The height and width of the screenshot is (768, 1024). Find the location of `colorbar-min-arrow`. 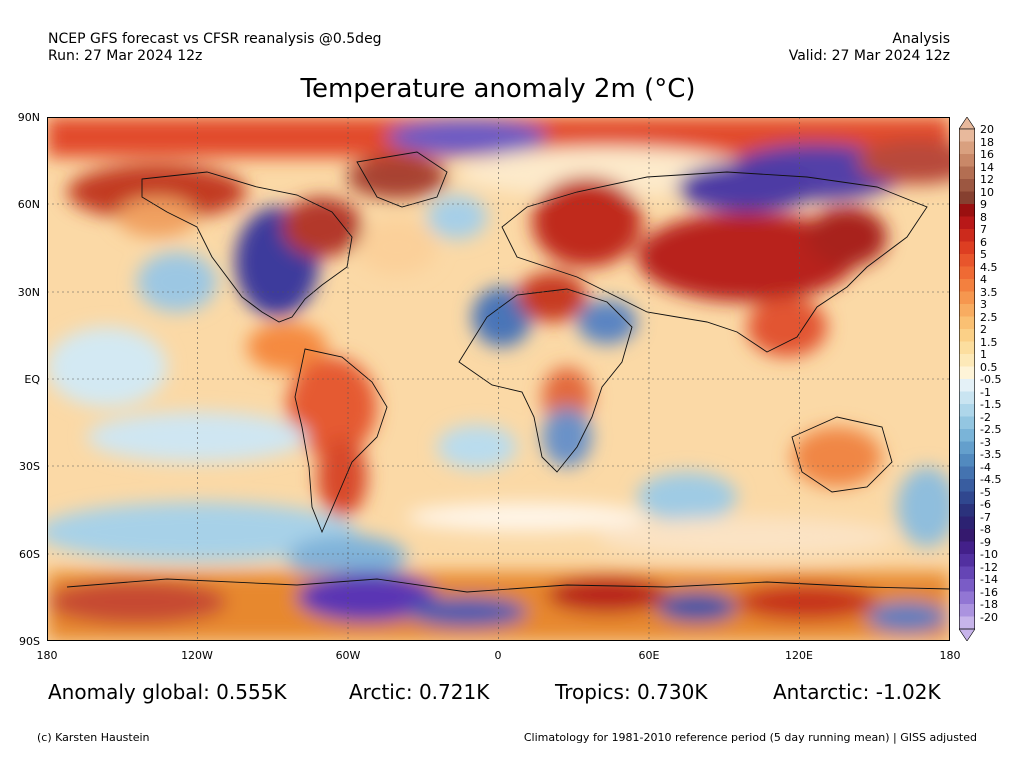

colorbar-min-arrow is located at coordinates (967, 634).